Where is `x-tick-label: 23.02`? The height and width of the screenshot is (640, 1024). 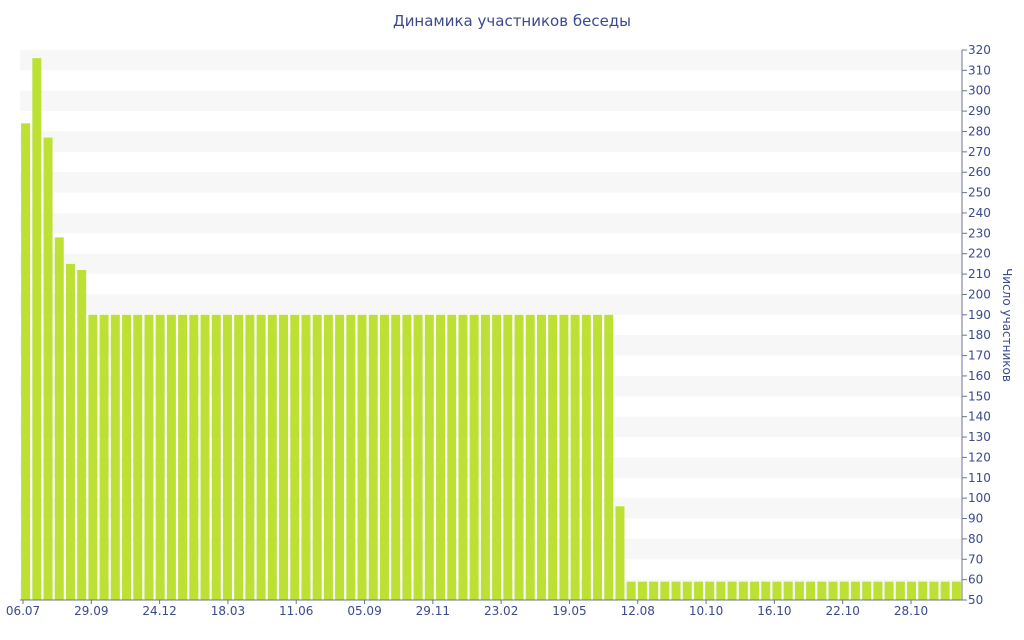
x-tick-label: 23.02 is located at coordinates (501, 611).